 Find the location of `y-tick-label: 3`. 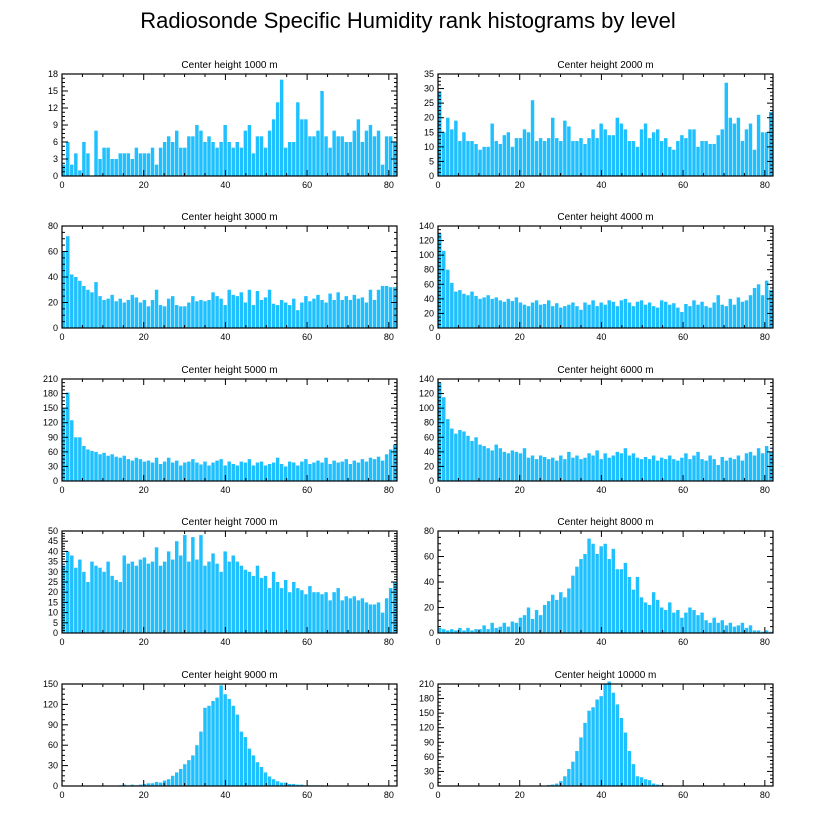

y-tick-label: 3 is located at coordinates (55, 159).